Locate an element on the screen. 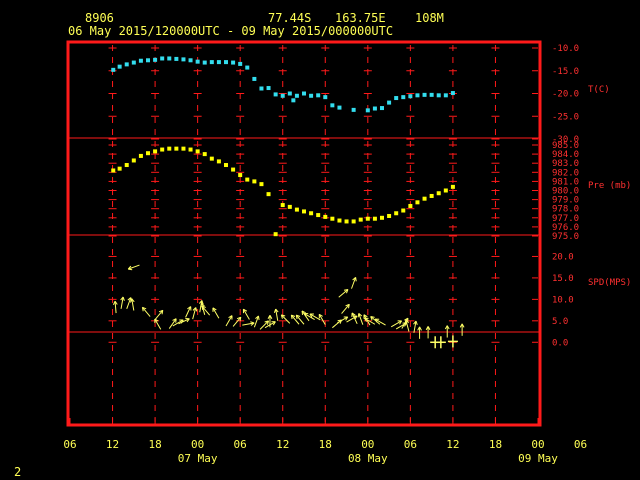  x-day-label: 07 May is located at coordinates (198, 458).